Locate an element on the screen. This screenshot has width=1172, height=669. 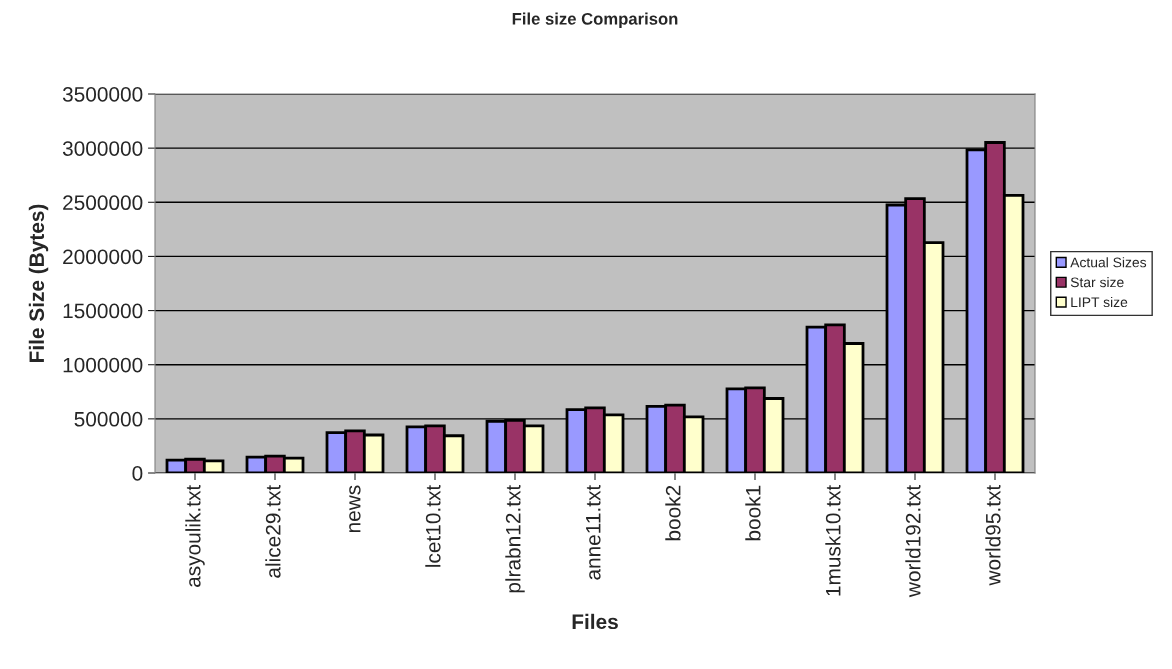
y-axis-title: File Size (Bytes) is located at coordinates (38, 283).